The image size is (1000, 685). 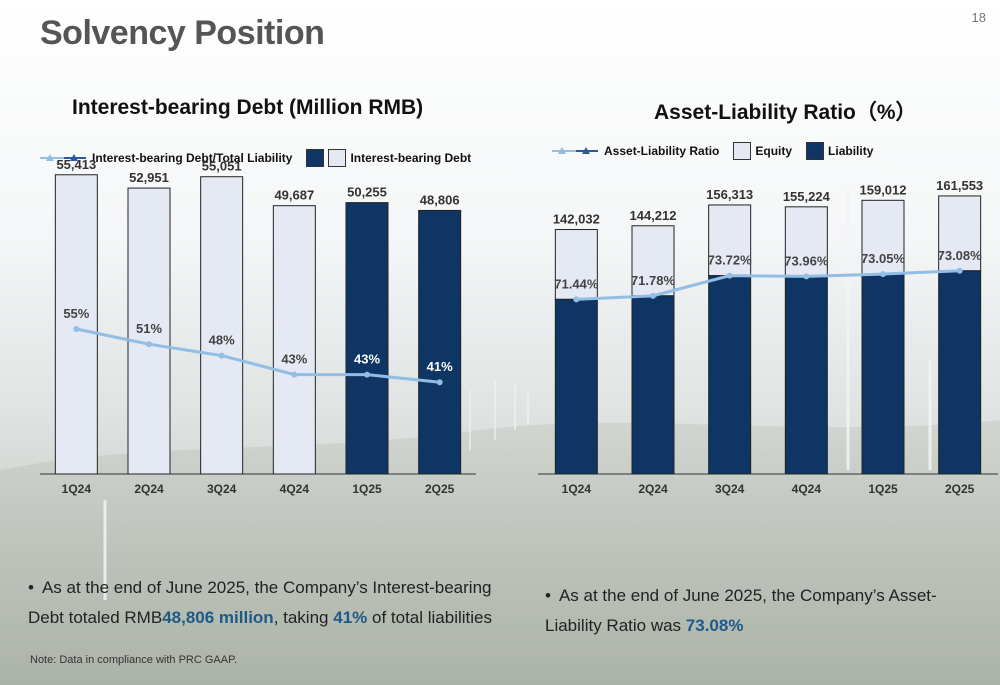 I want to click on footnote: Note: Data in compliance with PRC GAAP., so click(x=134, y=660).